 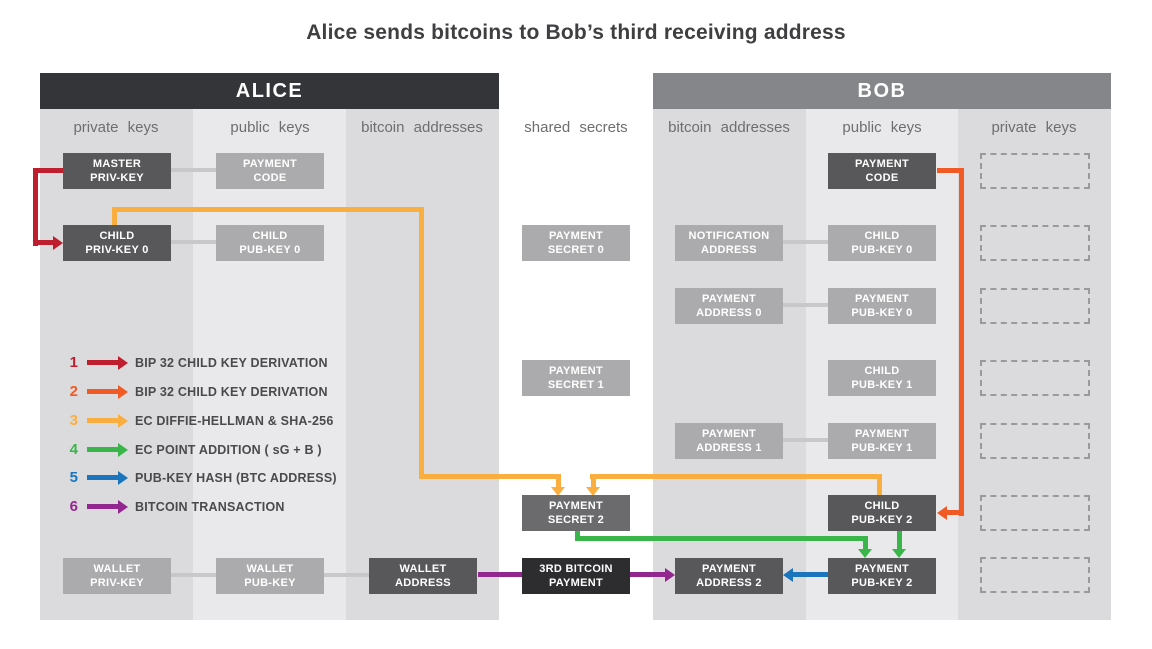 What do you see at coordinates (236, 478) in the screenshot?
I see `legend-label: PUB-KEY HASH (BTC ADDRESS)` at bounding box center [236, 478].